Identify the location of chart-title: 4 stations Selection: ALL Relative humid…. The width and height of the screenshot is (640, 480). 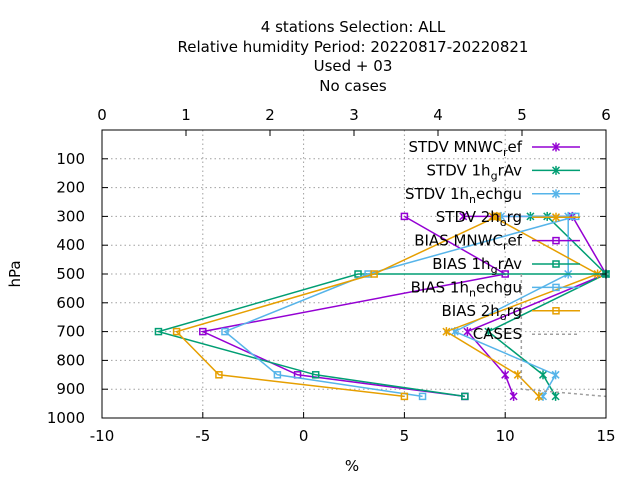
(353, 56).